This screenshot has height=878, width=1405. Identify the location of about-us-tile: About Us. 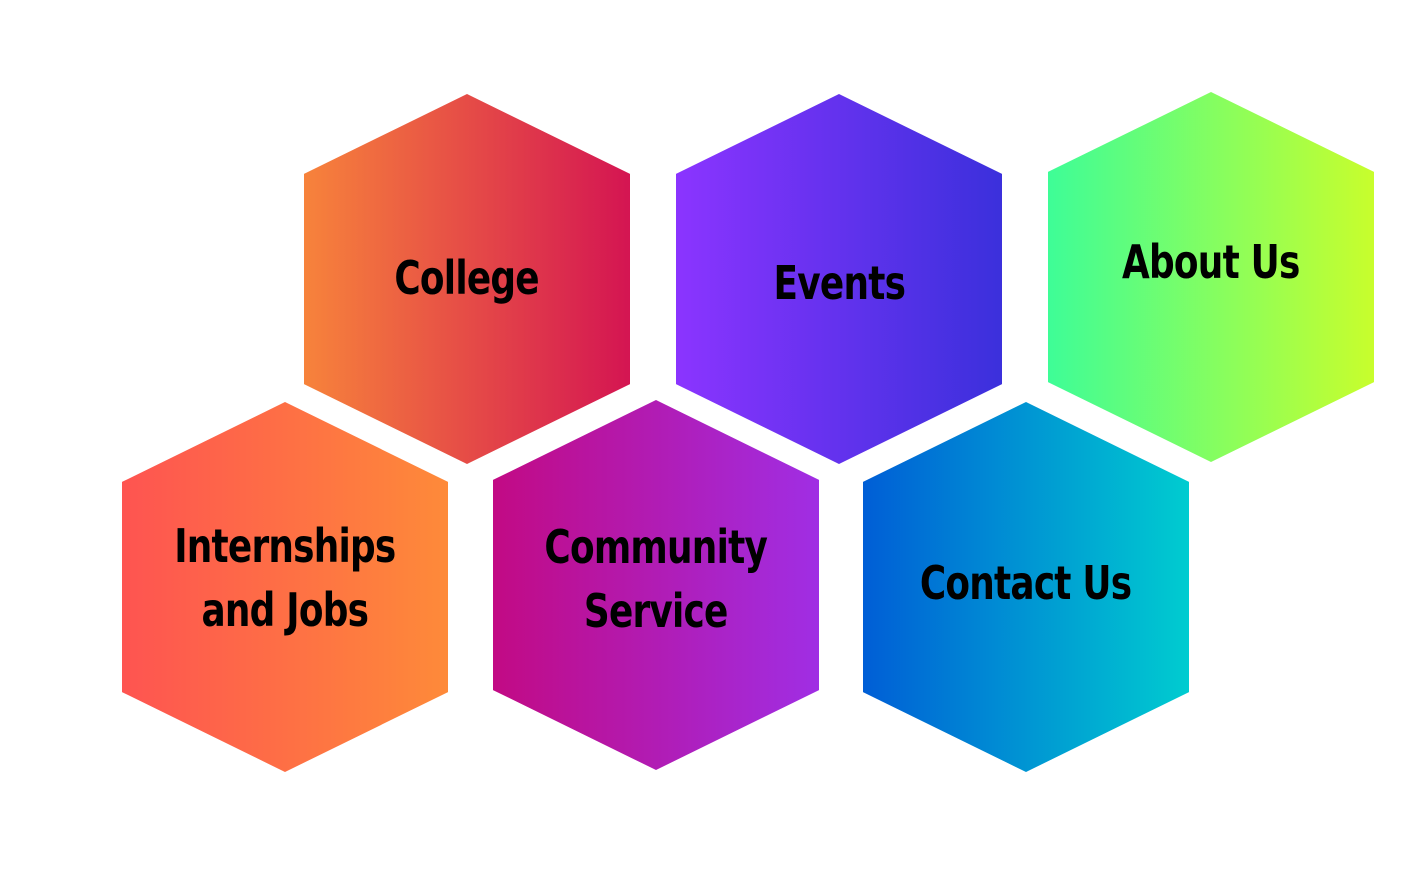
(1211, 277).